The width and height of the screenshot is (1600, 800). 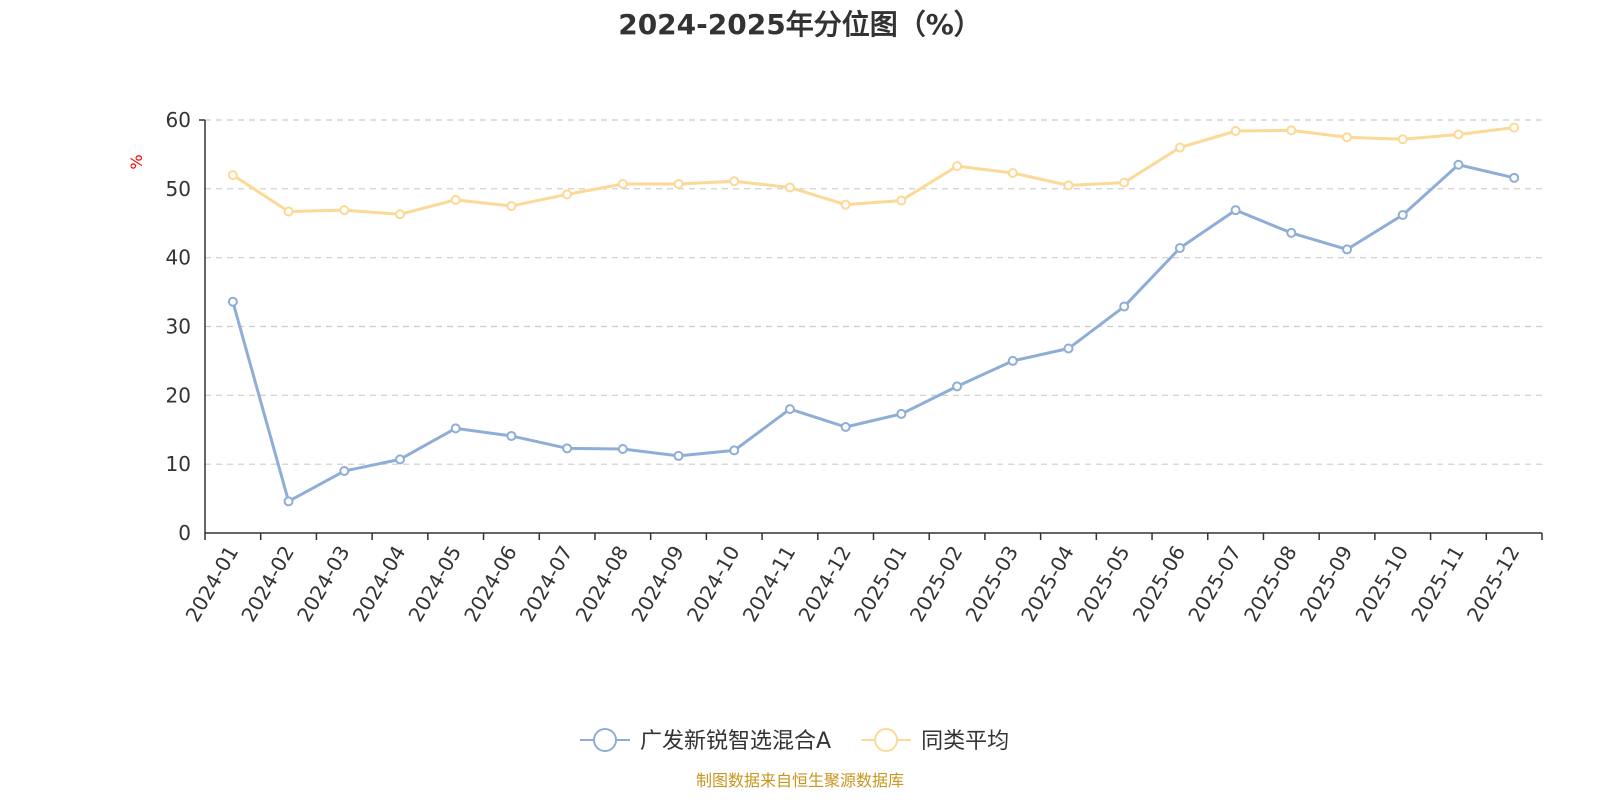 I want to click on x-tick-label: 2025-11, so click(x=1437, y=584).